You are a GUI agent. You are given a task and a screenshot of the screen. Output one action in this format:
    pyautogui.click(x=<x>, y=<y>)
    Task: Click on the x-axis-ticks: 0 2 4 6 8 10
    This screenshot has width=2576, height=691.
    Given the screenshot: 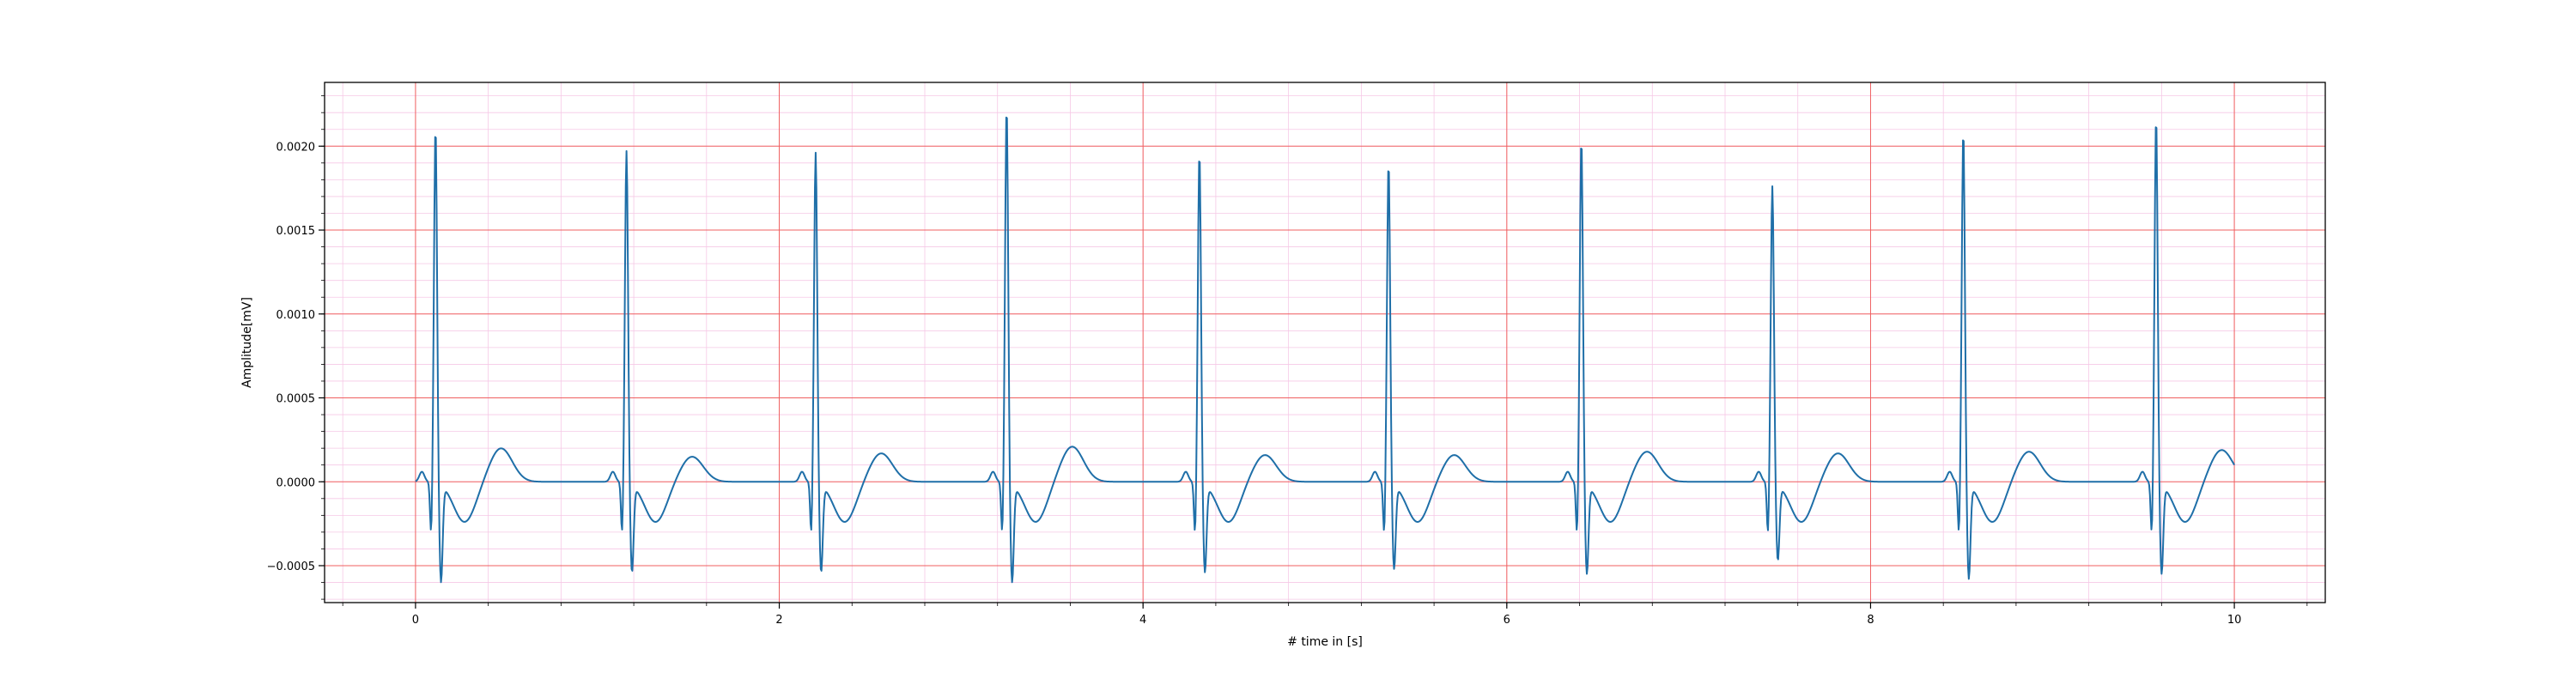 What is the action you would take?
    pyautogui.click(x=1325, y=615)
    